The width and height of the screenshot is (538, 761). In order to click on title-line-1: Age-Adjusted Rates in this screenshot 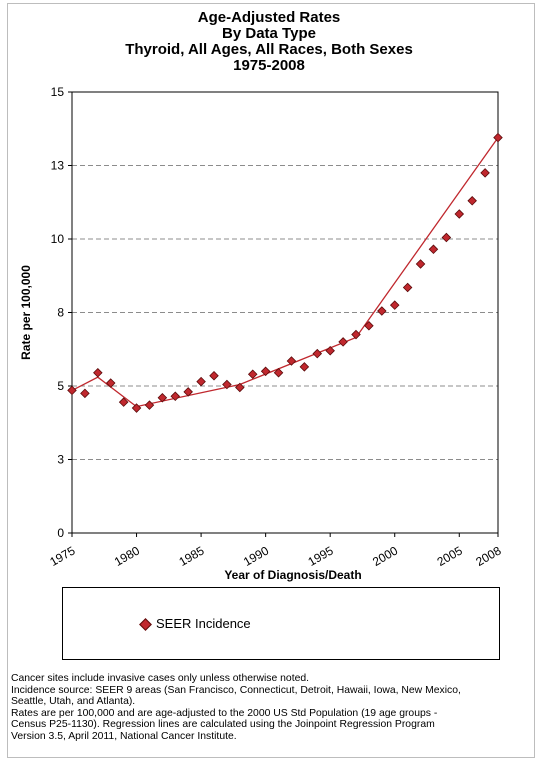, I will do `click(269, 17)`.